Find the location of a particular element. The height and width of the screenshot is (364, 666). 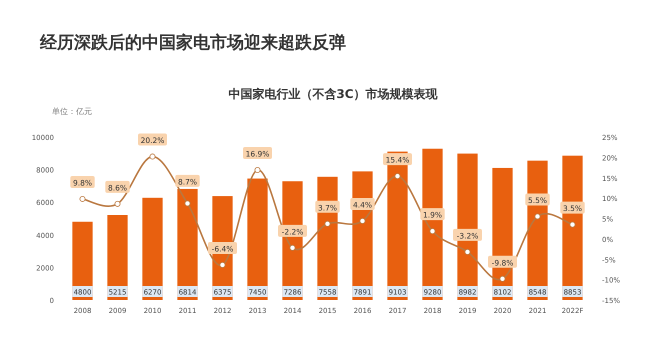

y-axis-title: 单位：亿元 is located at coordinates (72, 111).